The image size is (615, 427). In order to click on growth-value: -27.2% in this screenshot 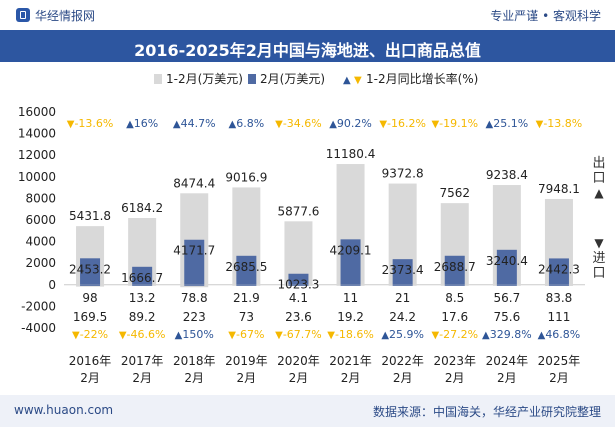, I will do `click(458, 334)`.